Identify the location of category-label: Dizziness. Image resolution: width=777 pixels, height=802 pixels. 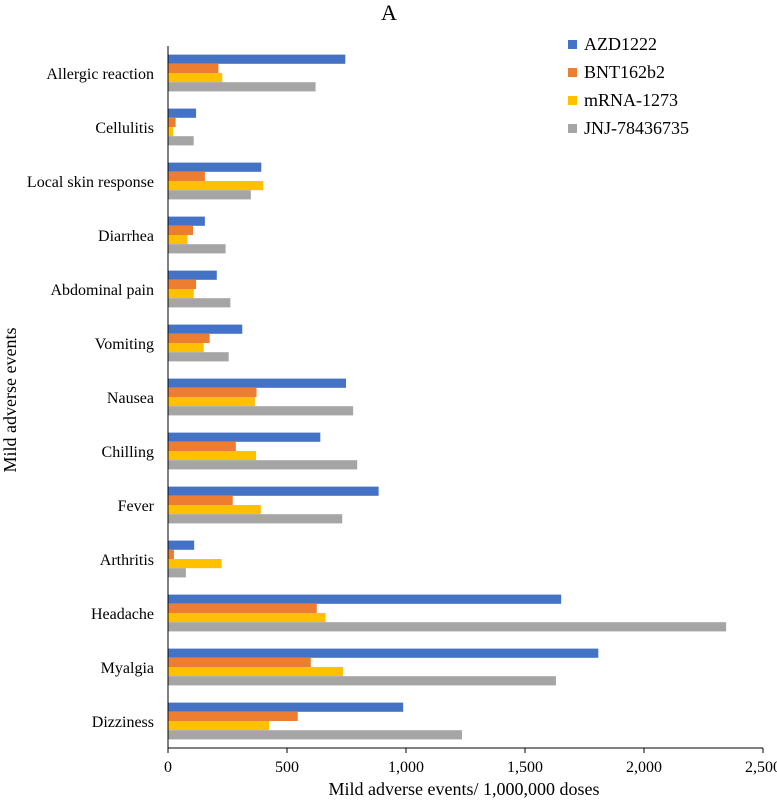
(123, 722).